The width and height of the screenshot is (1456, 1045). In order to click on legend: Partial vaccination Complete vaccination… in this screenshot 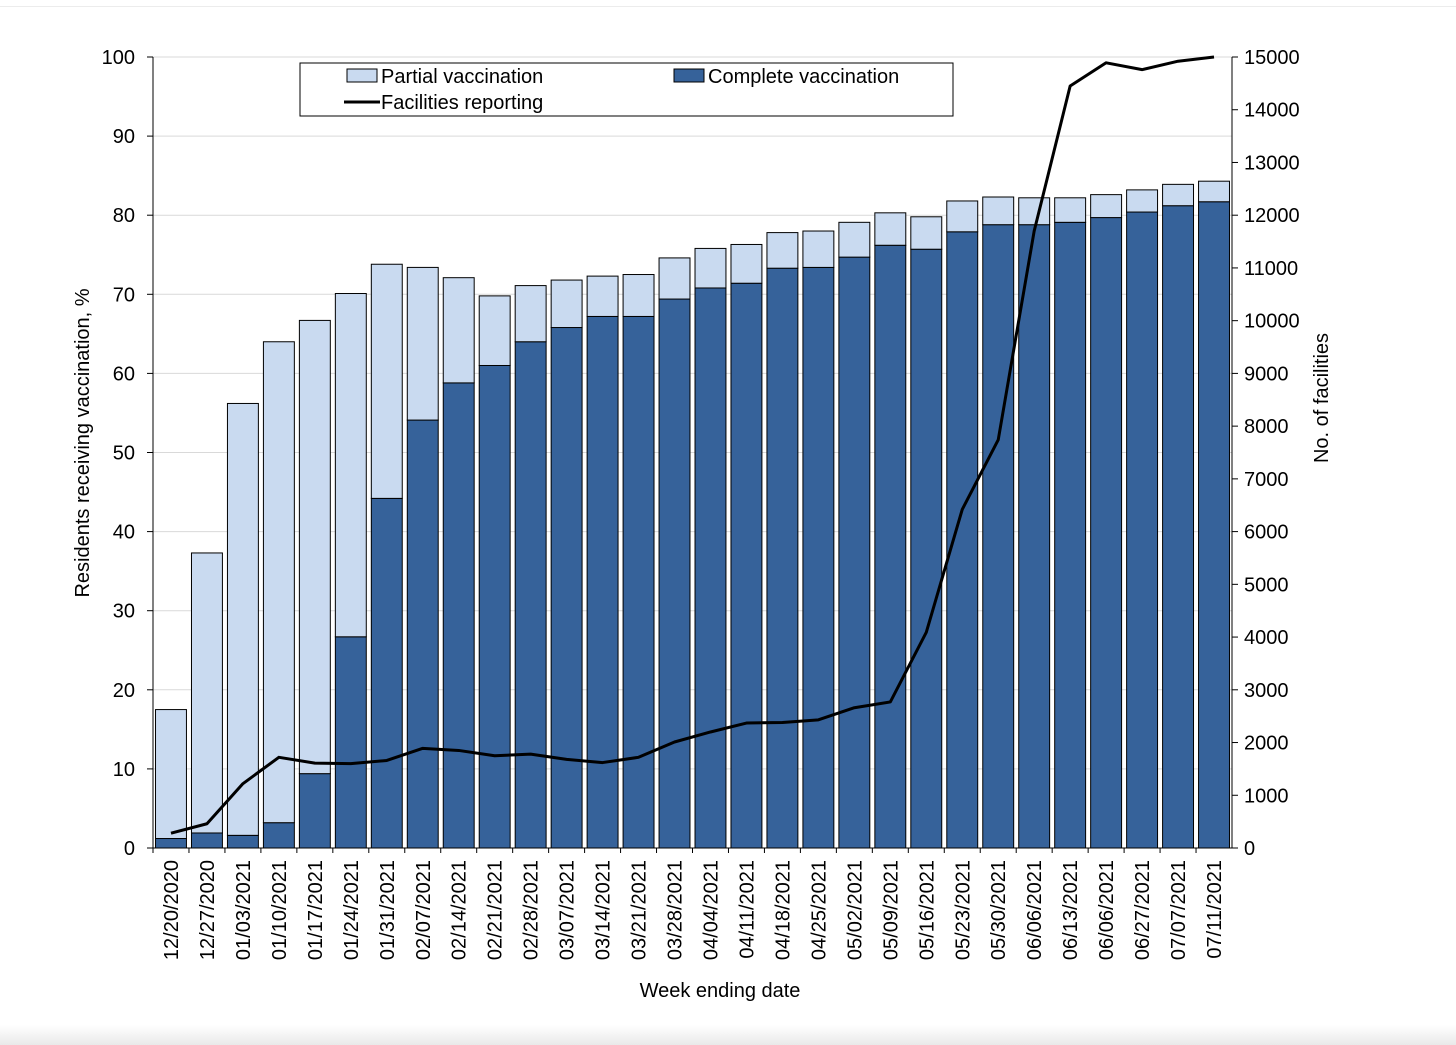, I will do `click(626, 89)`.